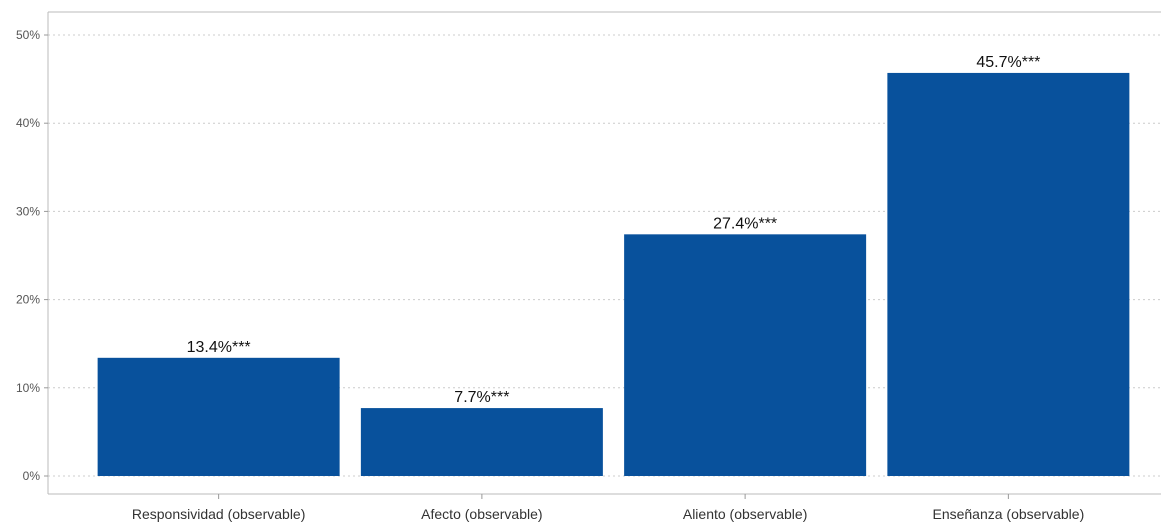  Describe the element at coordinates (28, 35) in the screenshot. I see `y-tick-label: 50%` at that location.